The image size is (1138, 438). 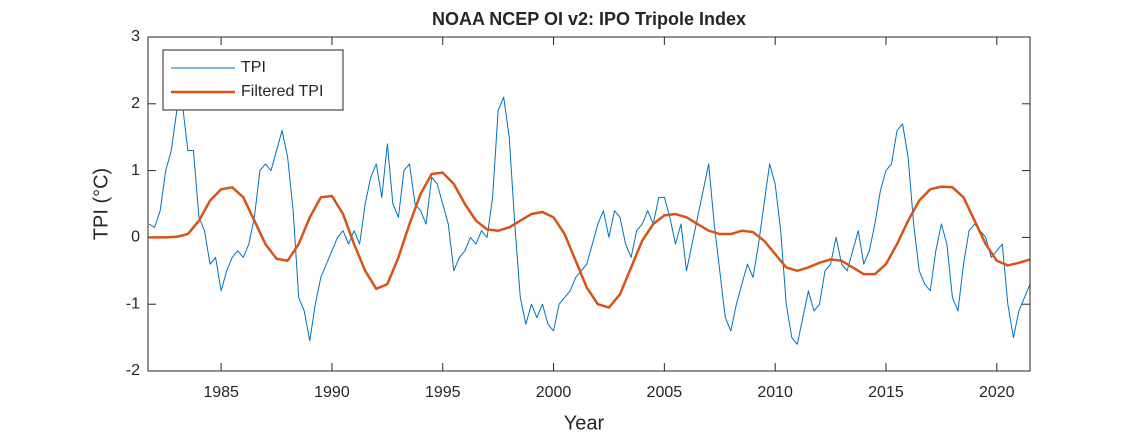 What do you see at coordinates (665, 392) in the screenshot?
I see `x-tick-label: 2005` at bounding box center [665, 392].